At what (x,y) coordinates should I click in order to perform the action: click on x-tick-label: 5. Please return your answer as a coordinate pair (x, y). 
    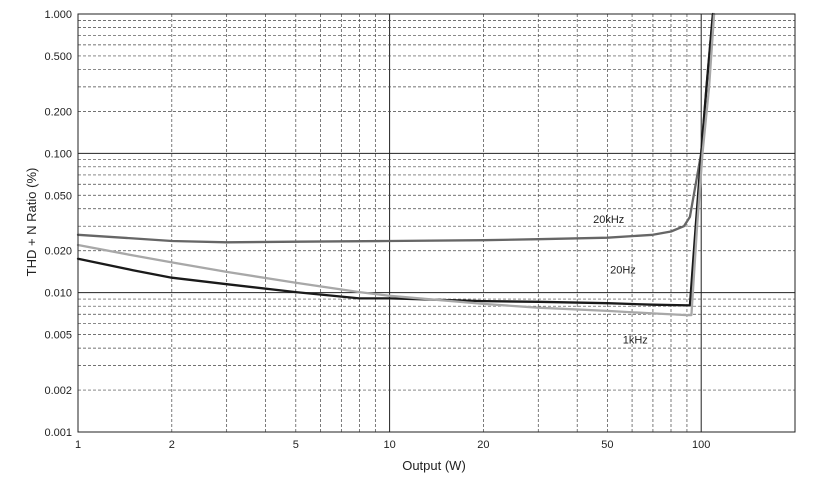
    Looking at the image, I should click on (296, 445).